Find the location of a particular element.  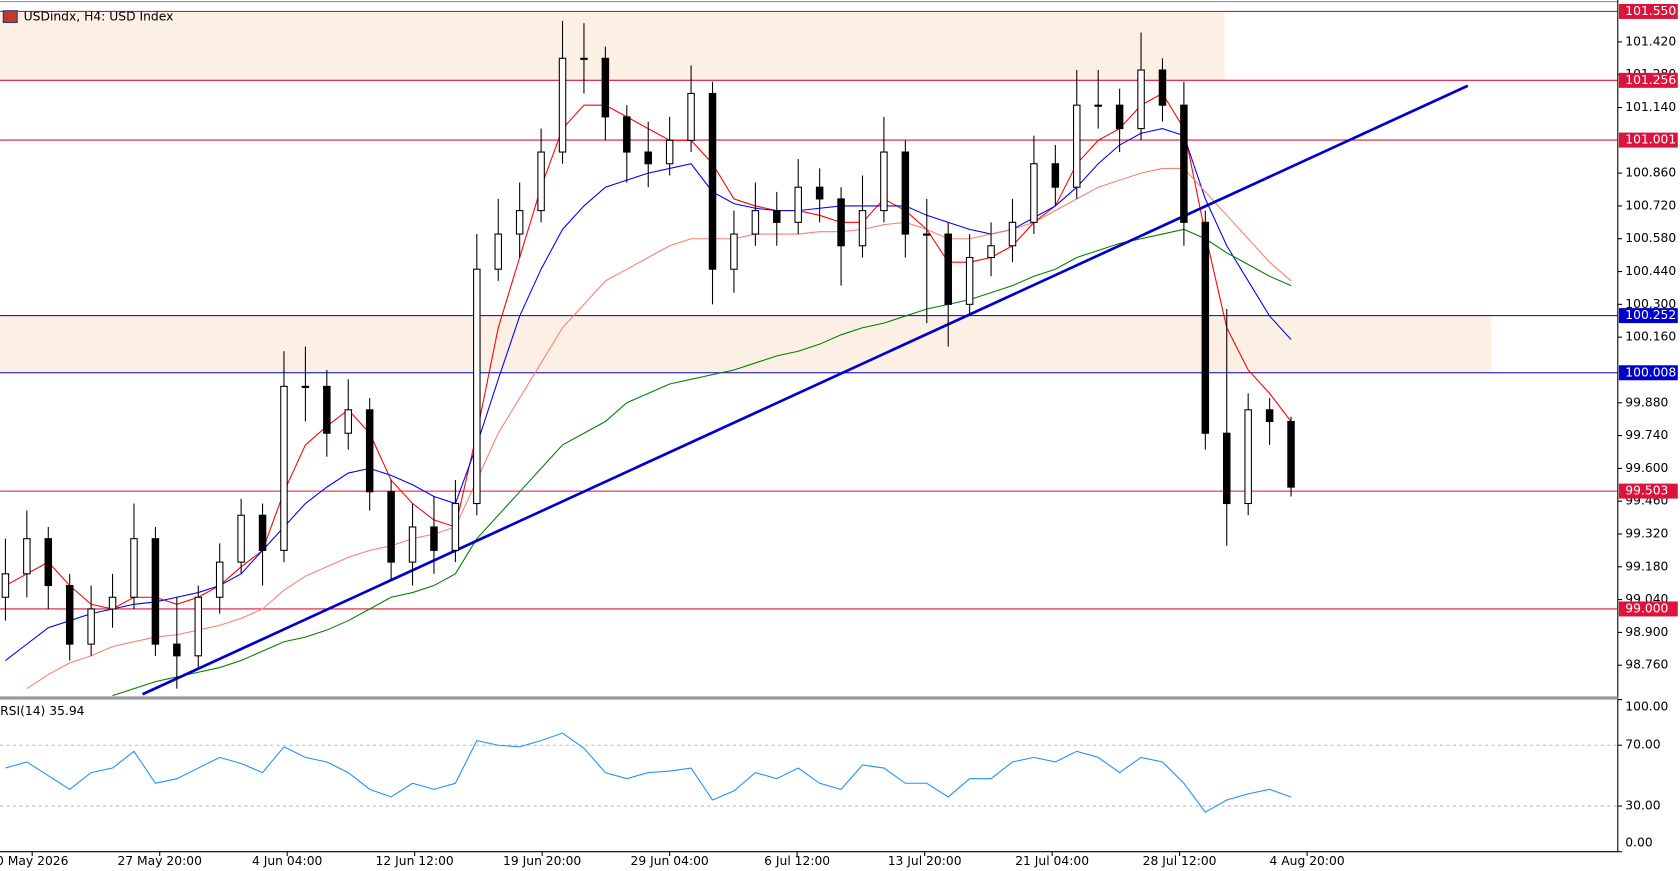

x-tick-label: 0 May 2026 is located at coordinates (34, 861).